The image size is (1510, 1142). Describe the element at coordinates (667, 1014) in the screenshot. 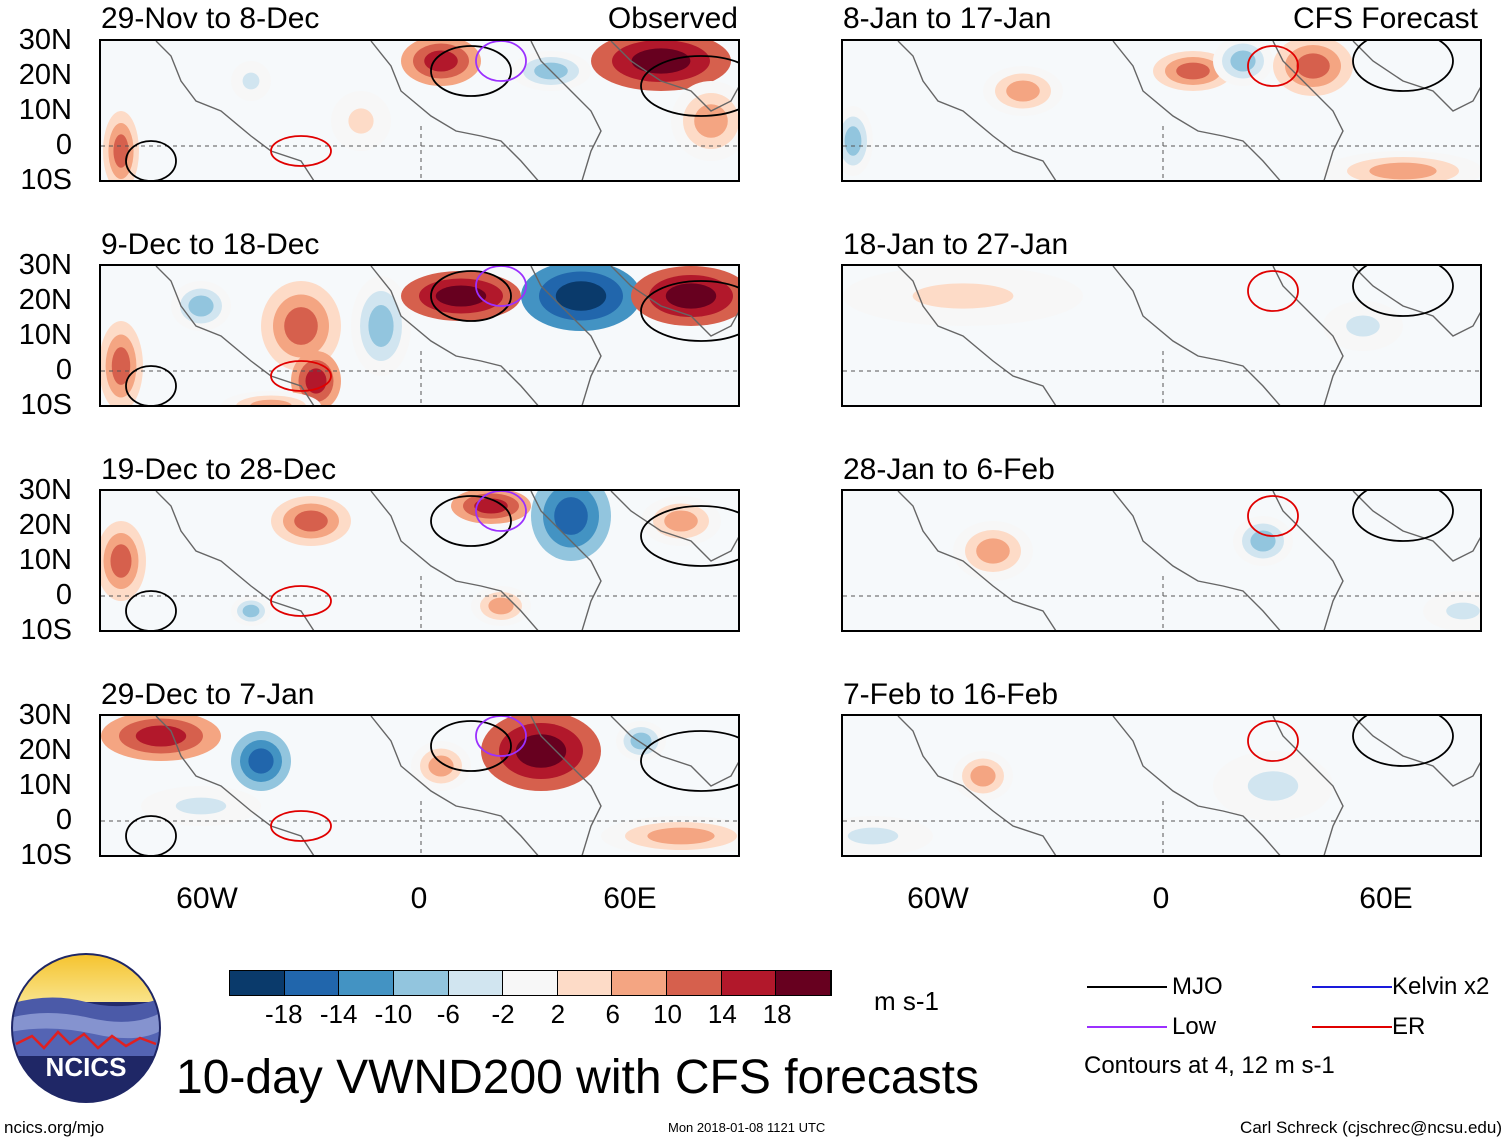

I see `colorbar-tick-label: 10` at that location.